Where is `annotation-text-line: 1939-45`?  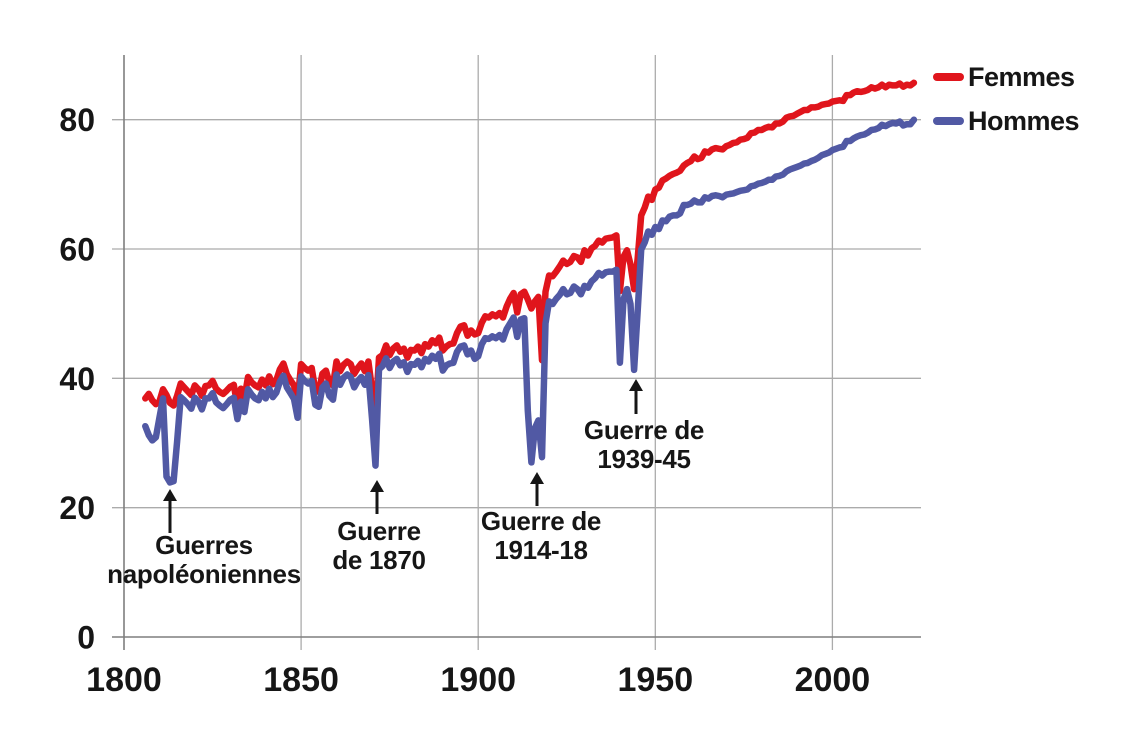 annotation-text-line: 1939-45 is located at coordinates (644, 459).